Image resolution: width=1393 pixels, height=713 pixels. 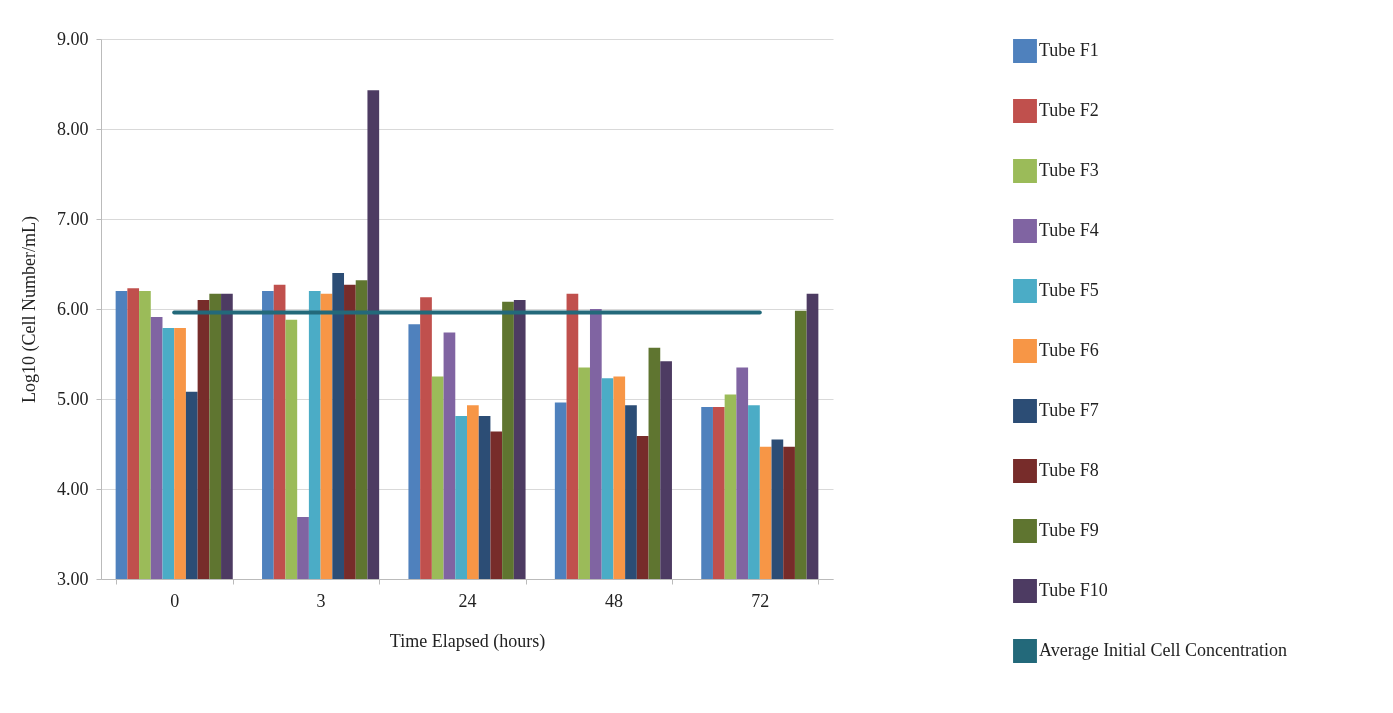 What do you see at coordinates (29, 309) in the screenshot?
I see `y-axis-title: Log10 (Cell Number/mL)` at bounding box center [29, 309].